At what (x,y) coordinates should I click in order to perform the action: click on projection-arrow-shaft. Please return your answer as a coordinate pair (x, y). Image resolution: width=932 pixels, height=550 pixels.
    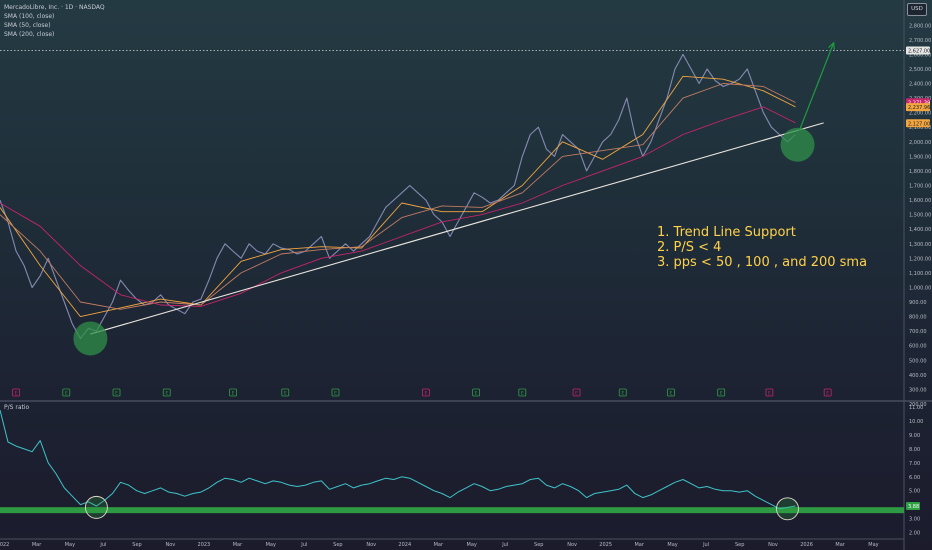
    Looking at the image, I should click on (816, 86).